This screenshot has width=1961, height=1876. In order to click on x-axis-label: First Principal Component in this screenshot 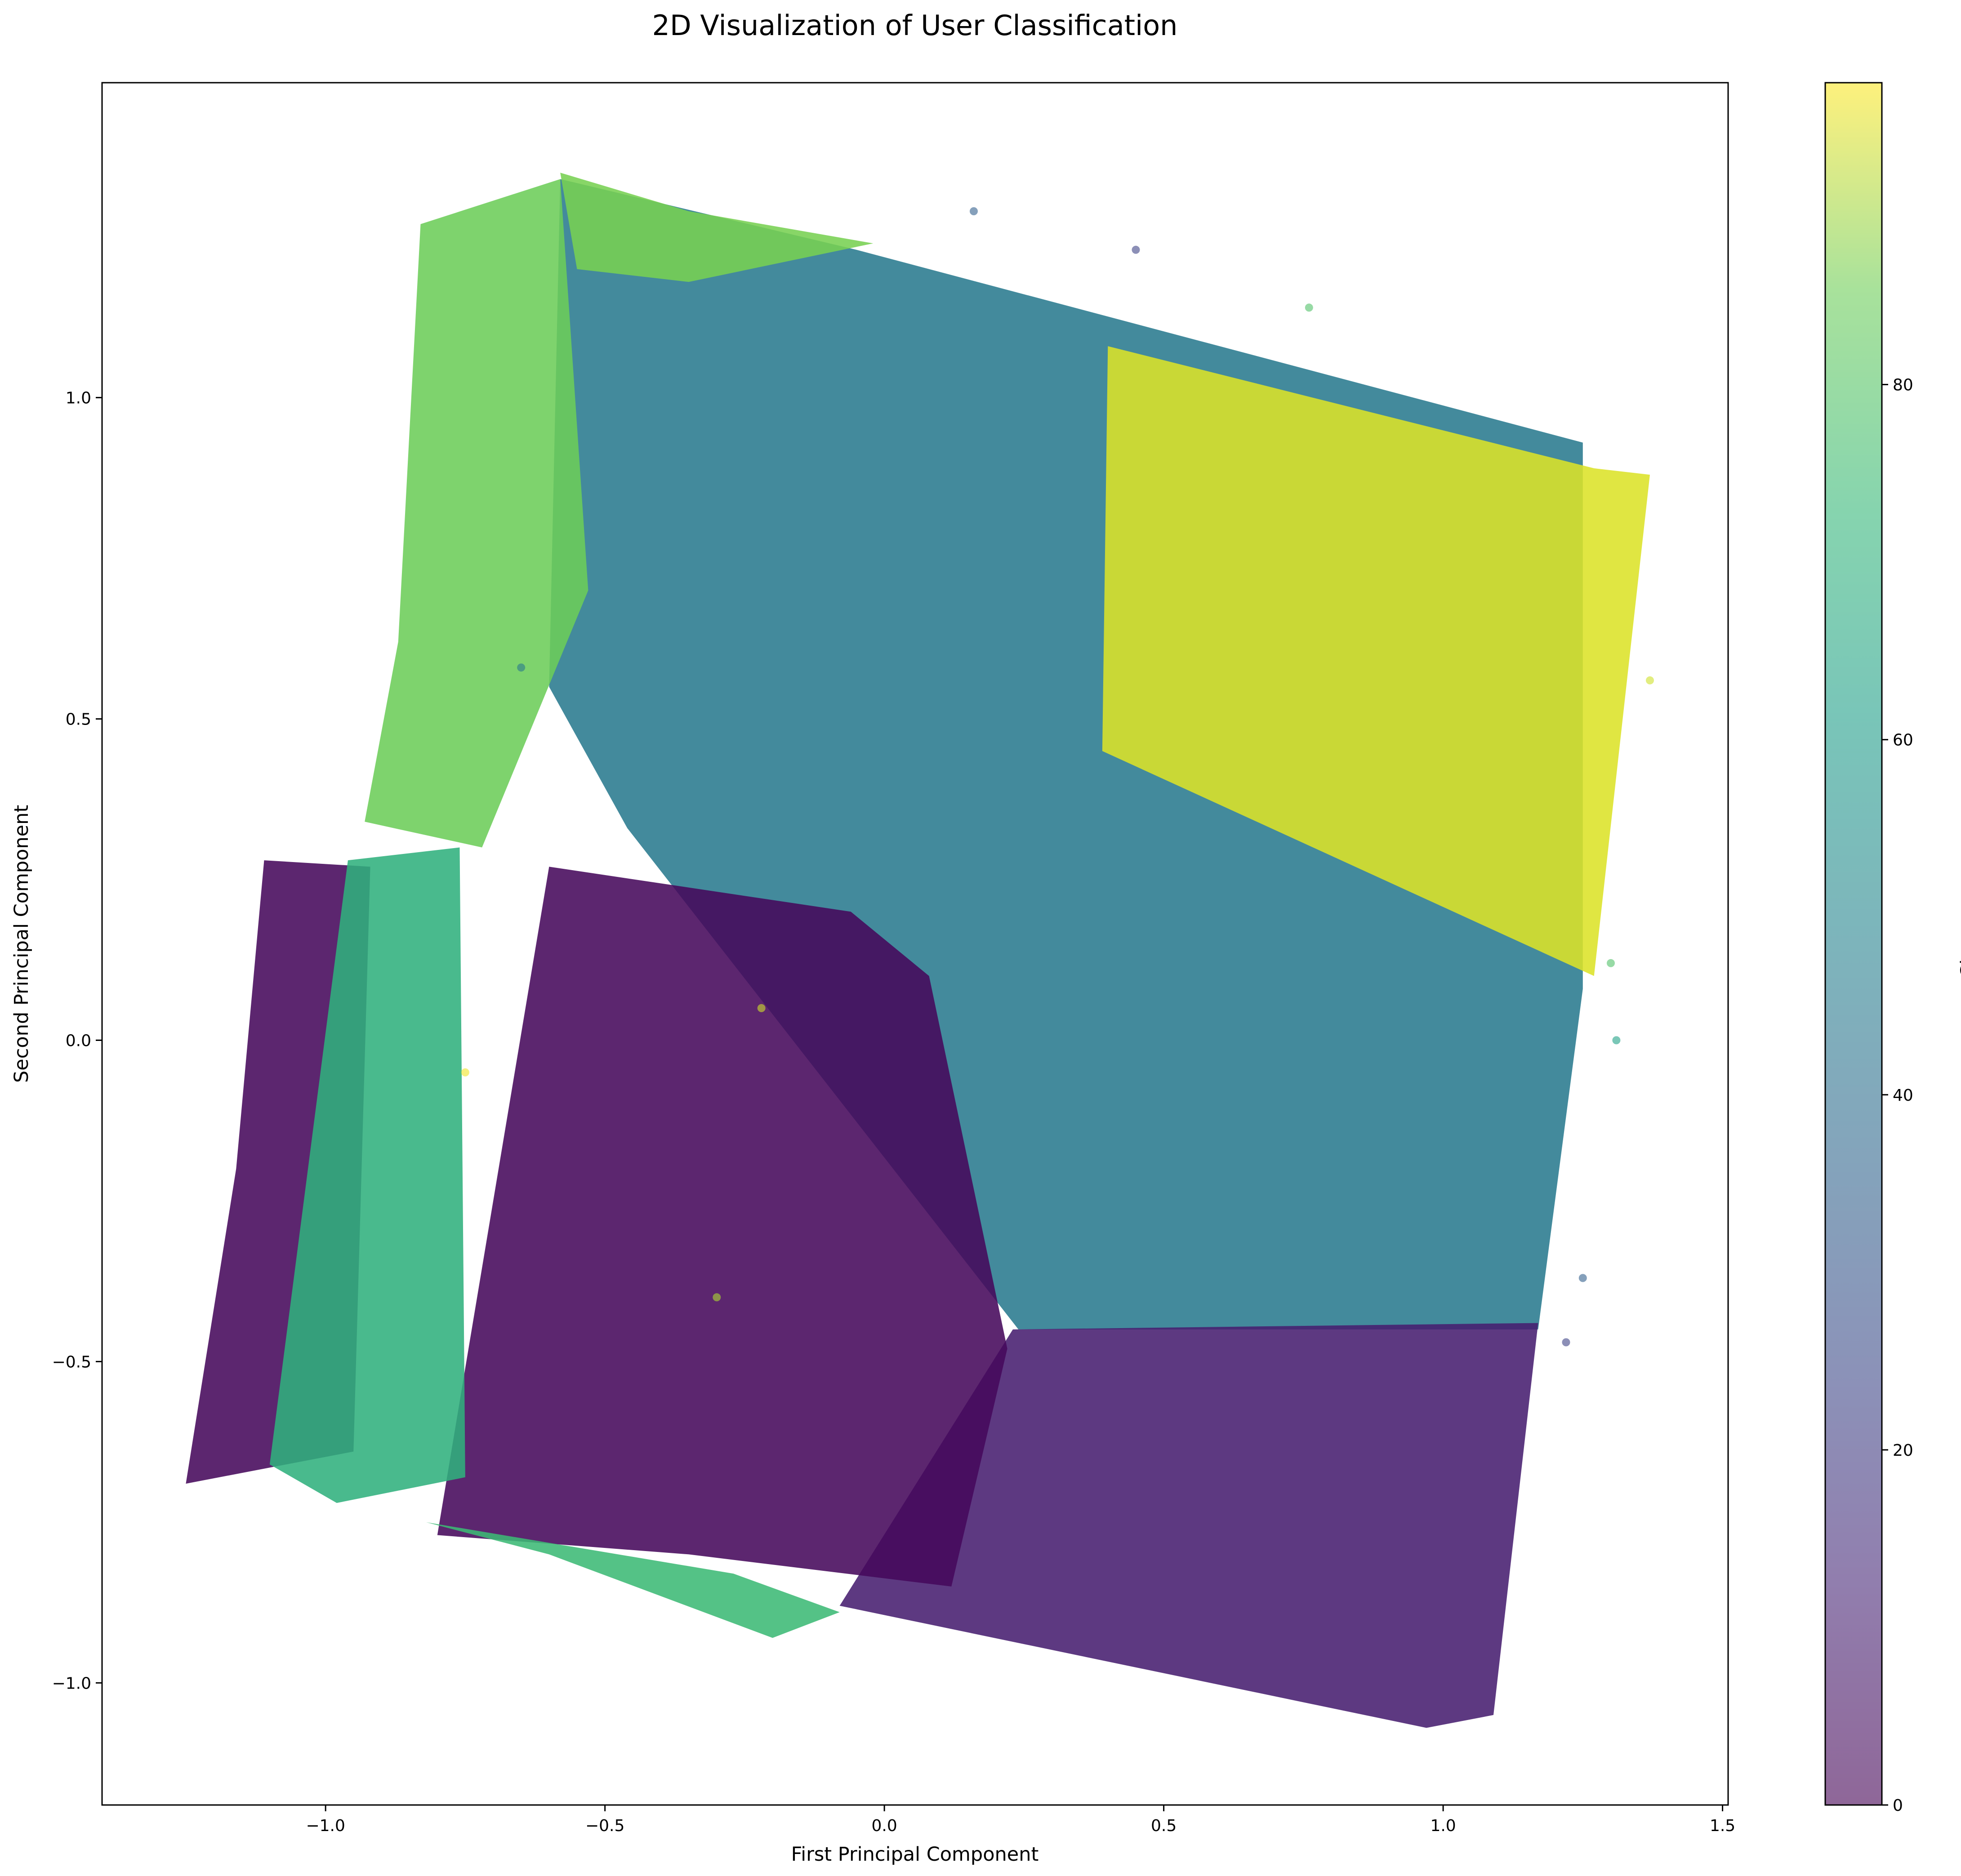, I will do `click(915, 1854)`.